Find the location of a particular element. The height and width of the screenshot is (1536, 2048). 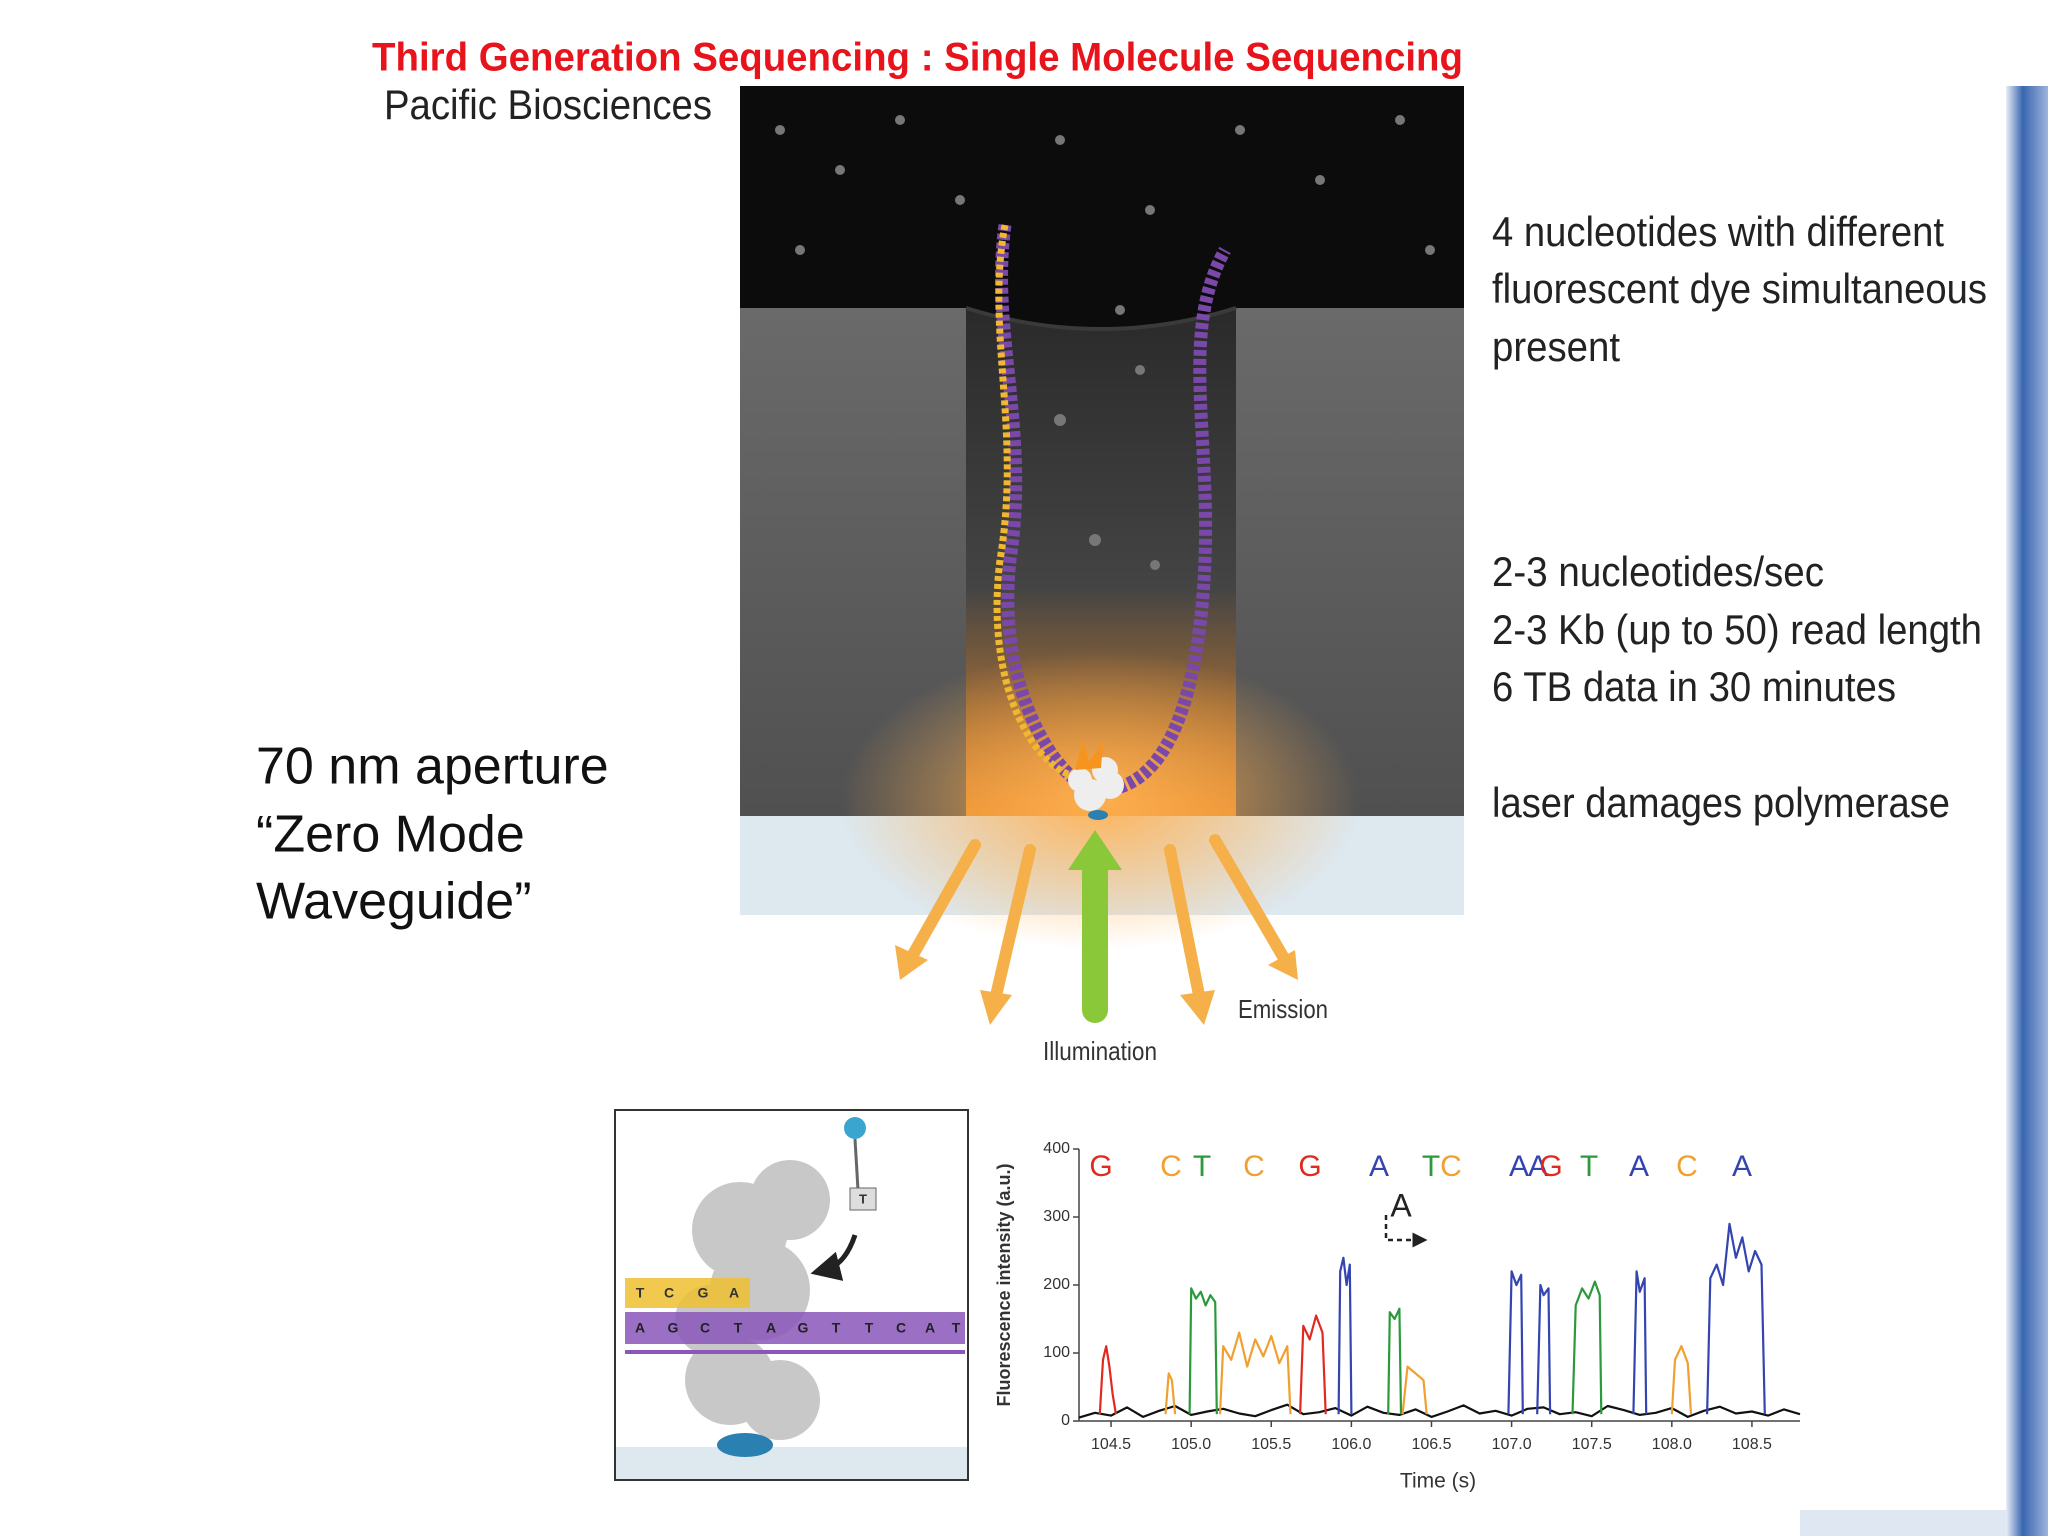

x-tick-label: 106.5 is located at coordinates (1431, 1444).